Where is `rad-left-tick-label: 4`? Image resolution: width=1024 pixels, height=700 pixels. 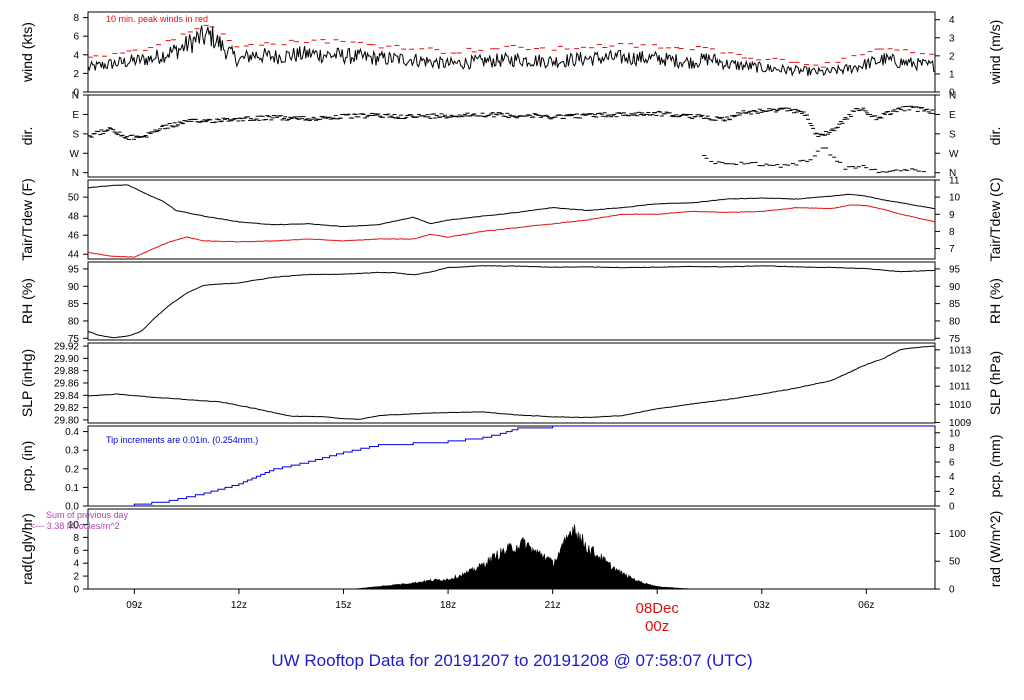
rad-left-tick-label: 4 is located at coordinates (76, 564).